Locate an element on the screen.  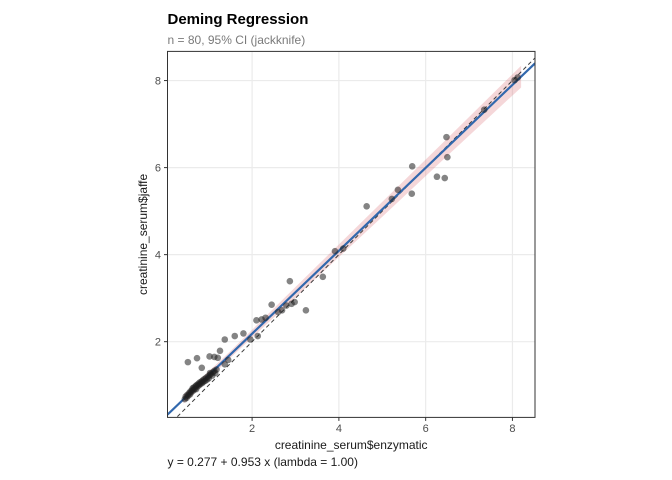
y-tick-label: 4 is located at coordinates (158, 255).